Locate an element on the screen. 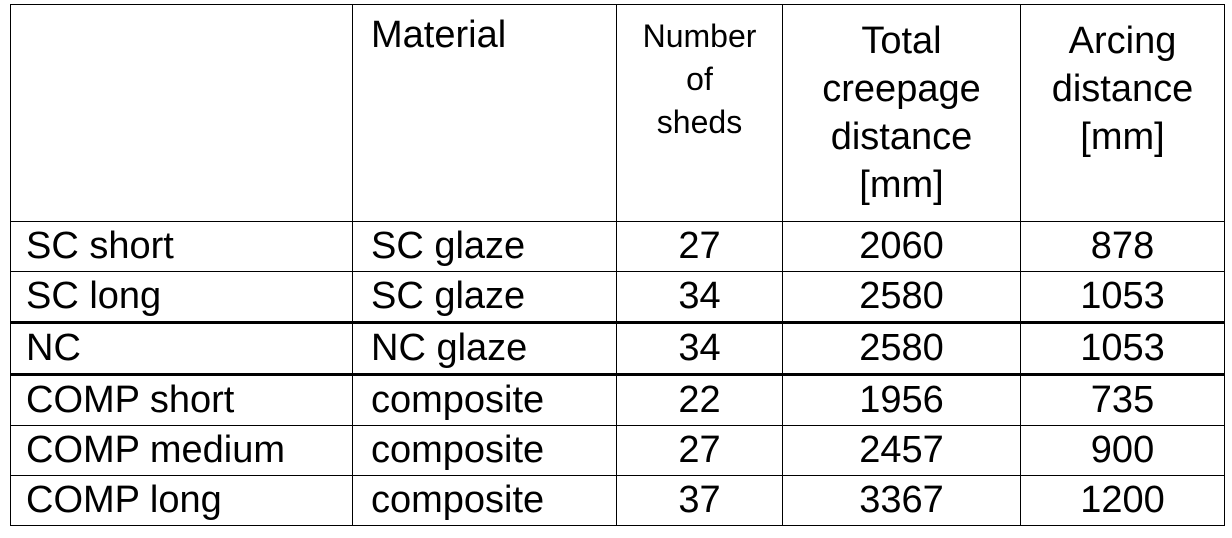 The width and height of the screenshot is (1232, 538). header-creepage-line: creepage is located at coordinates (901, 89).